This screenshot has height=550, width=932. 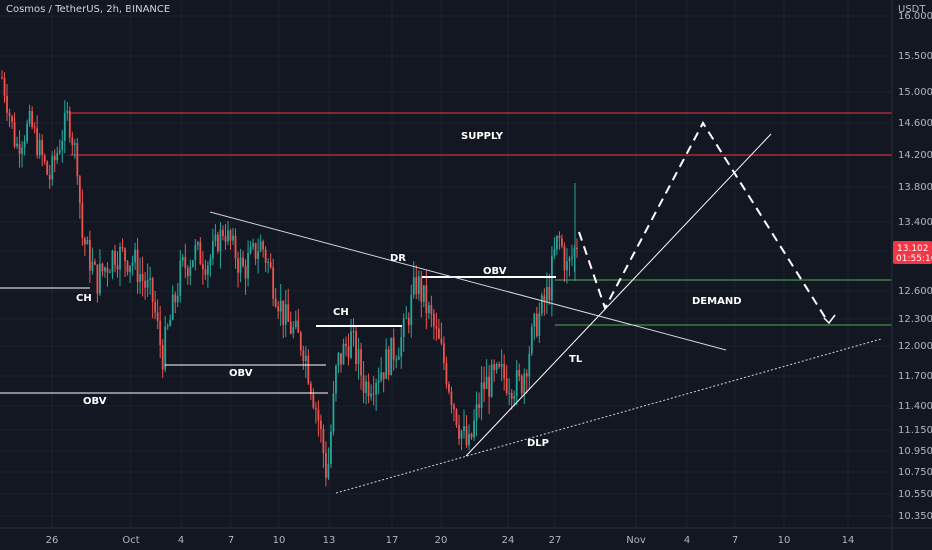 What do you see at coordinates (915, 406) in the screenshot?
I see `y-tick-label: 11.400` at bounding box center [915, 406].